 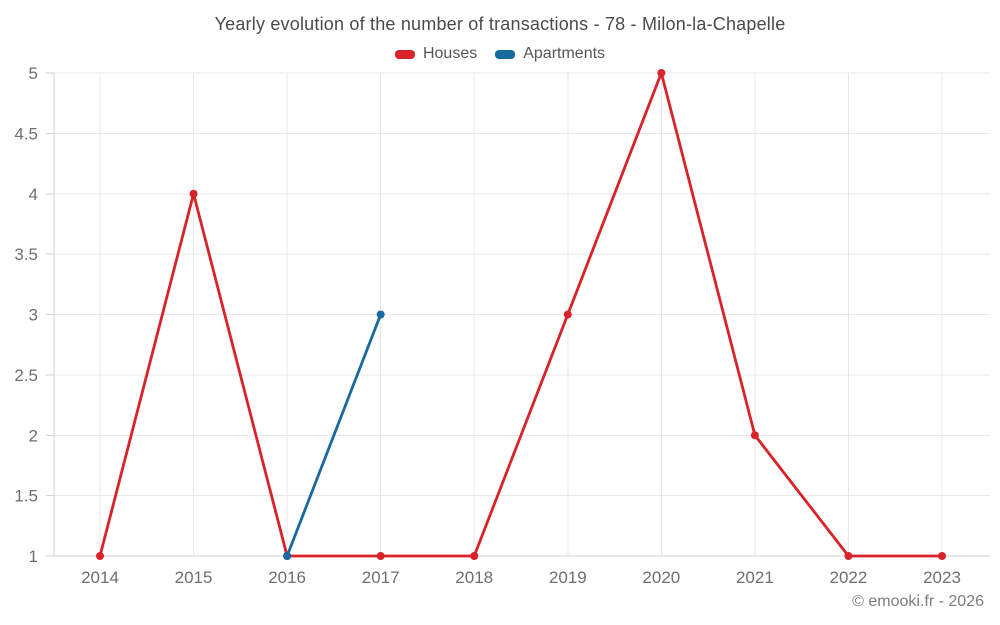 I want to click on legend-item-apartments: Apartments, so click(x=550, y=54).